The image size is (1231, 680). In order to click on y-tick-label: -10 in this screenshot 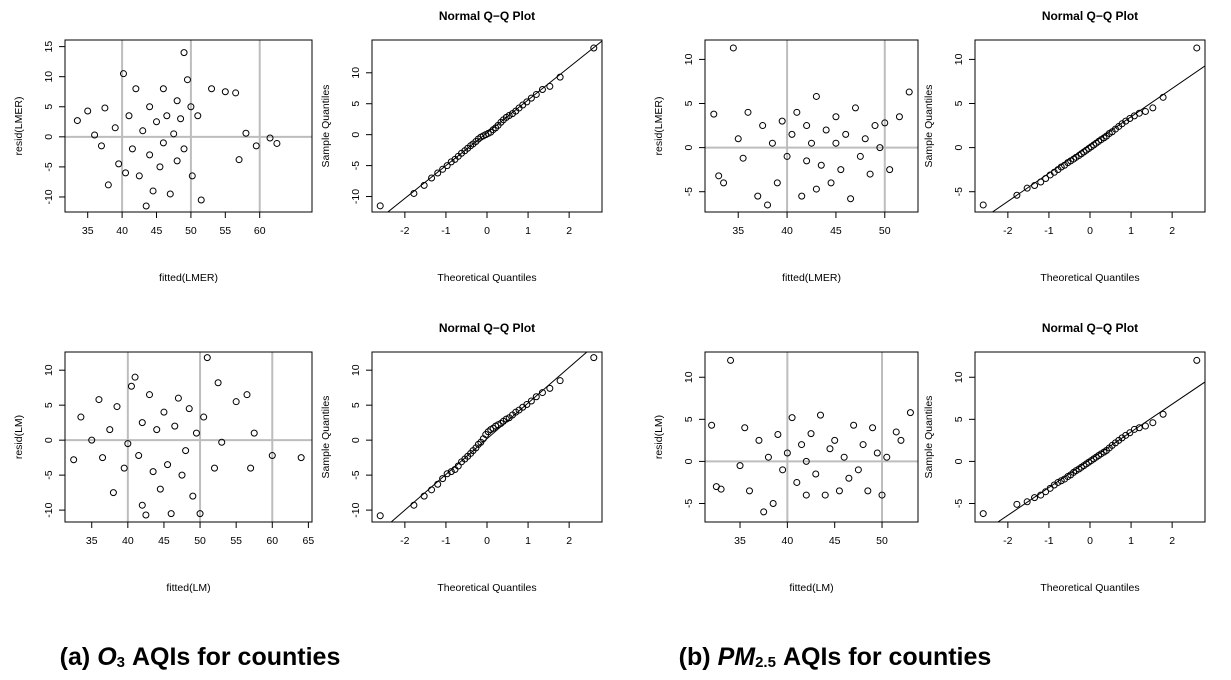, I will do `click(49, 509)`.